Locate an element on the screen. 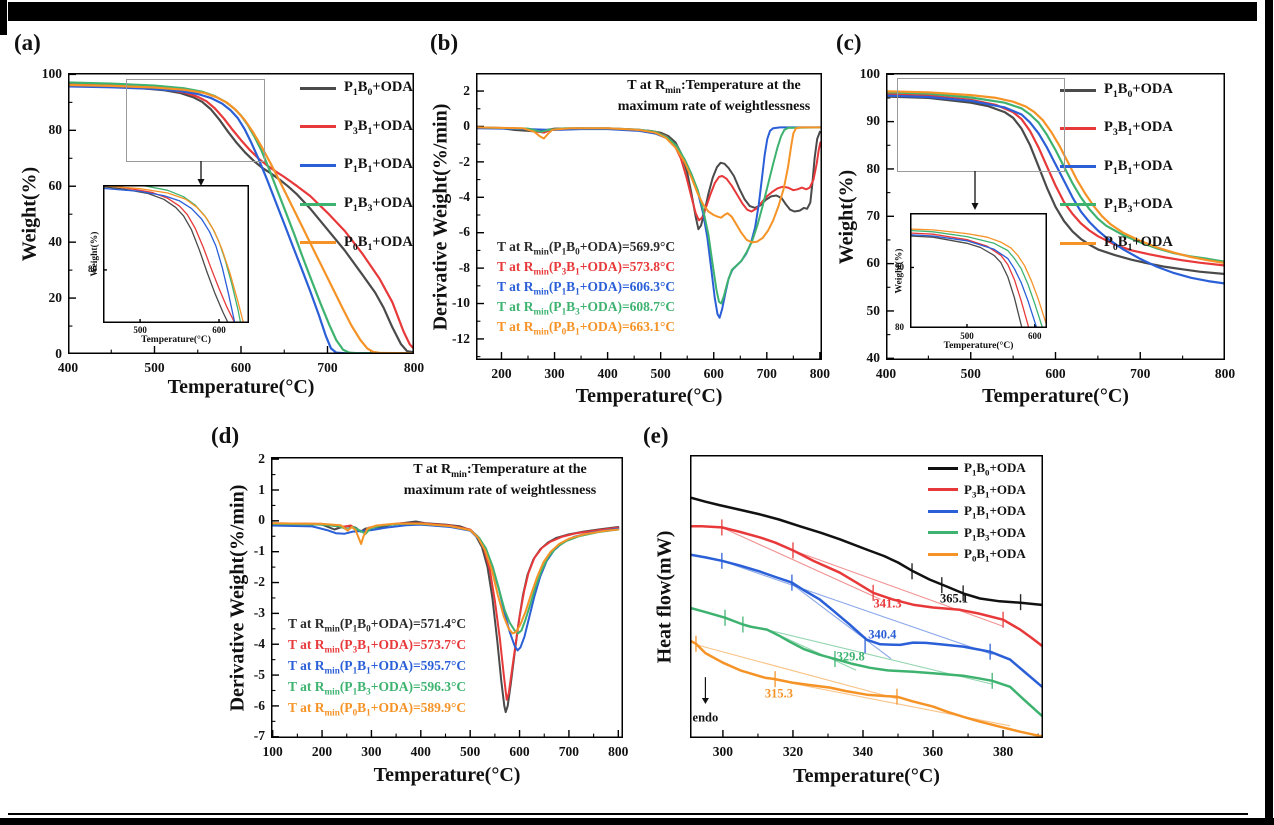 The width and height of the screenshot is (1274, 825). y-tick-label: -2 is located at coordinates (440, 162).